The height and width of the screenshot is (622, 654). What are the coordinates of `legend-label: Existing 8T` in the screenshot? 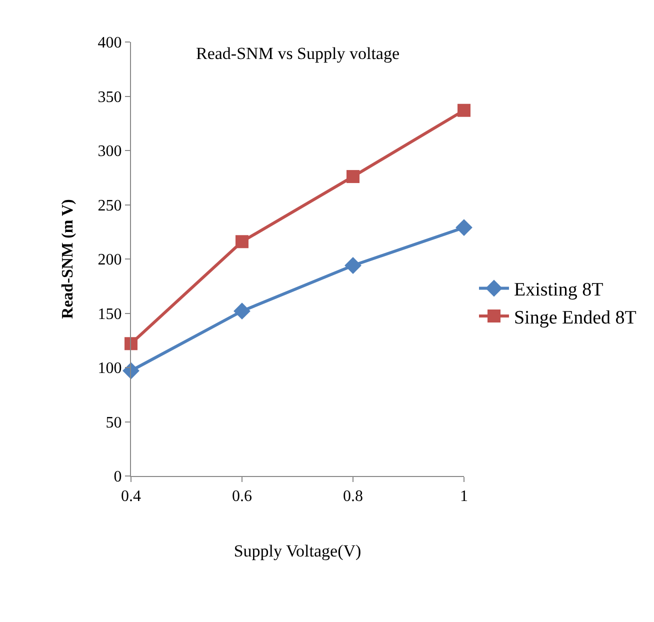 It's located at (559, 290).